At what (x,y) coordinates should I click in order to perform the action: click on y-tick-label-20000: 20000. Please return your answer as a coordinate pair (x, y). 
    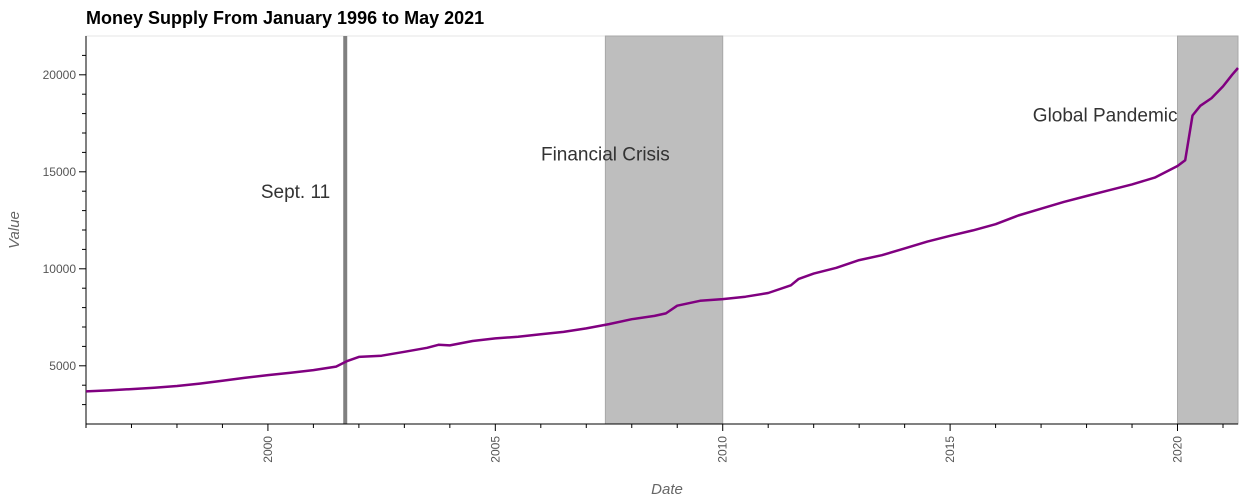
    Looking at the image, I should click on (60, 75).